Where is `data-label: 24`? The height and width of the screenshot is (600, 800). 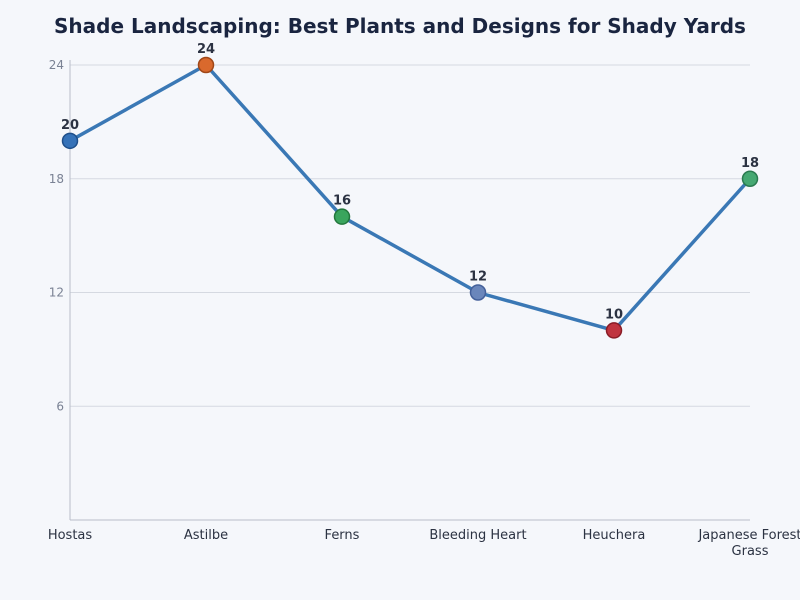
data-label: 24 is located at coordinates (206, 49).